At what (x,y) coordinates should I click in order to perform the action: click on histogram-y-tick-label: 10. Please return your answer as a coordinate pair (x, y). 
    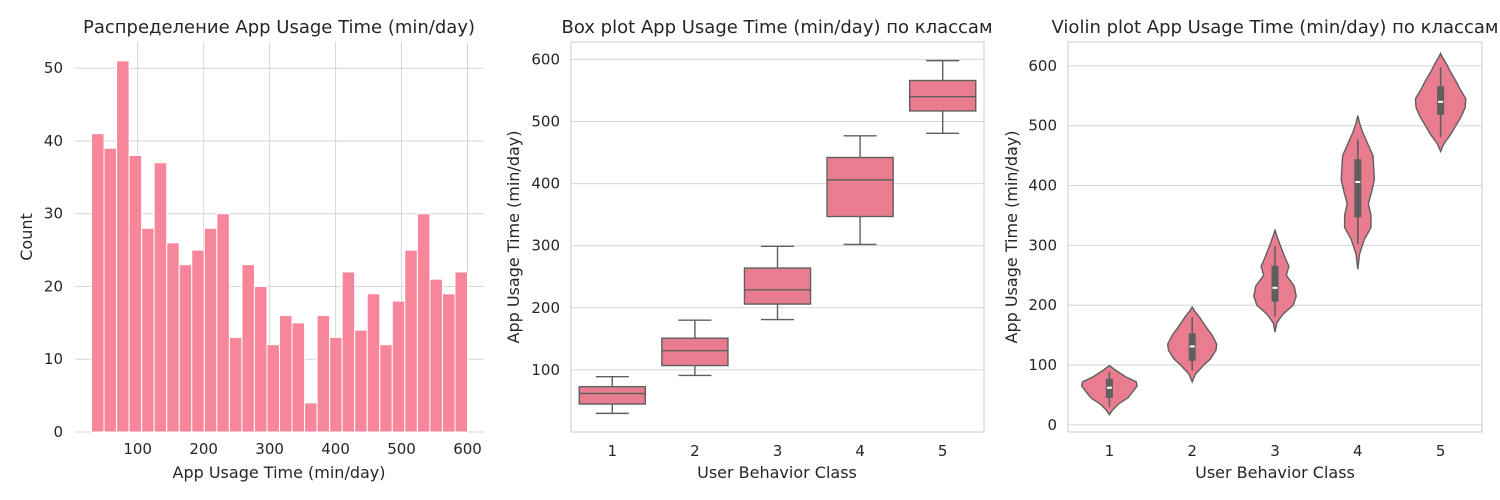
    Looking at the image, I should click on (53, 359).